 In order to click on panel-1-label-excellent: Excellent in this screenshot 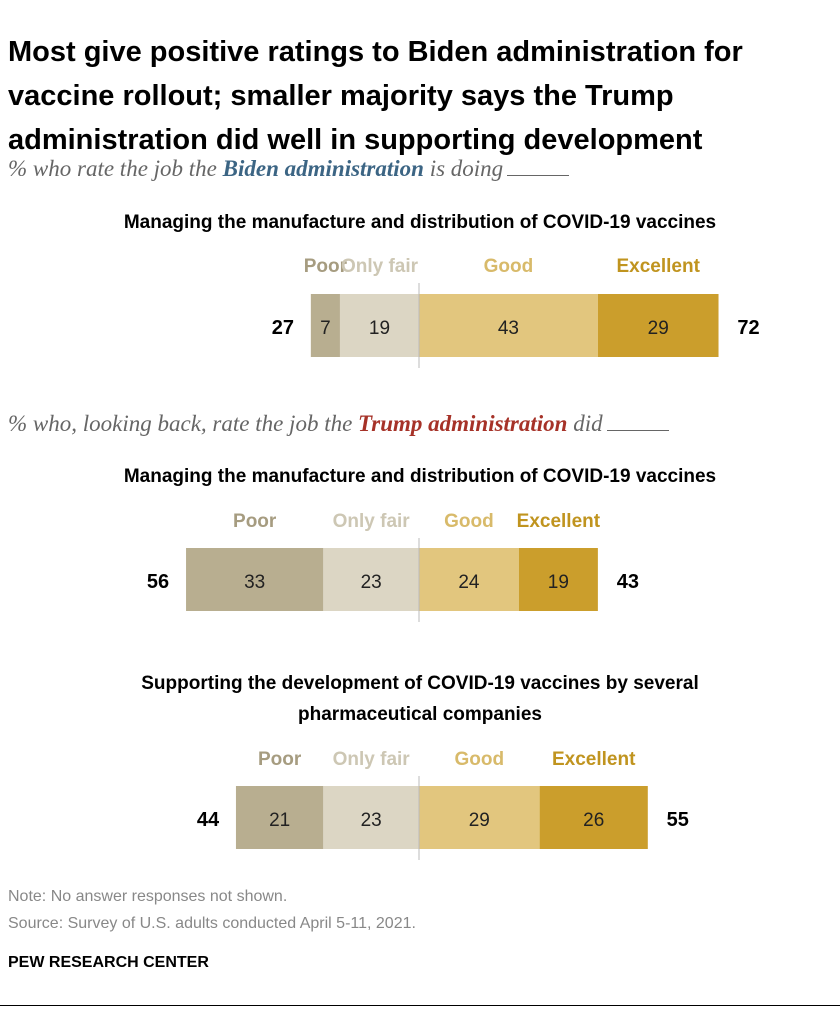, I will do `click(658, 266)`.